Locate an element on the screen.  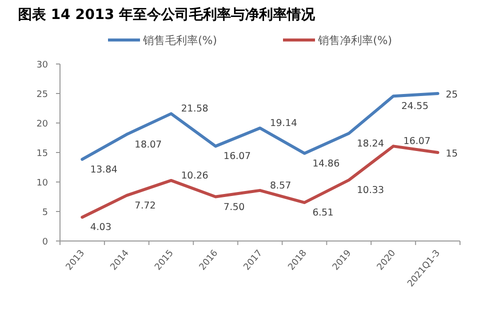
data-label: 14.86 is located at coordinates (326, 164).